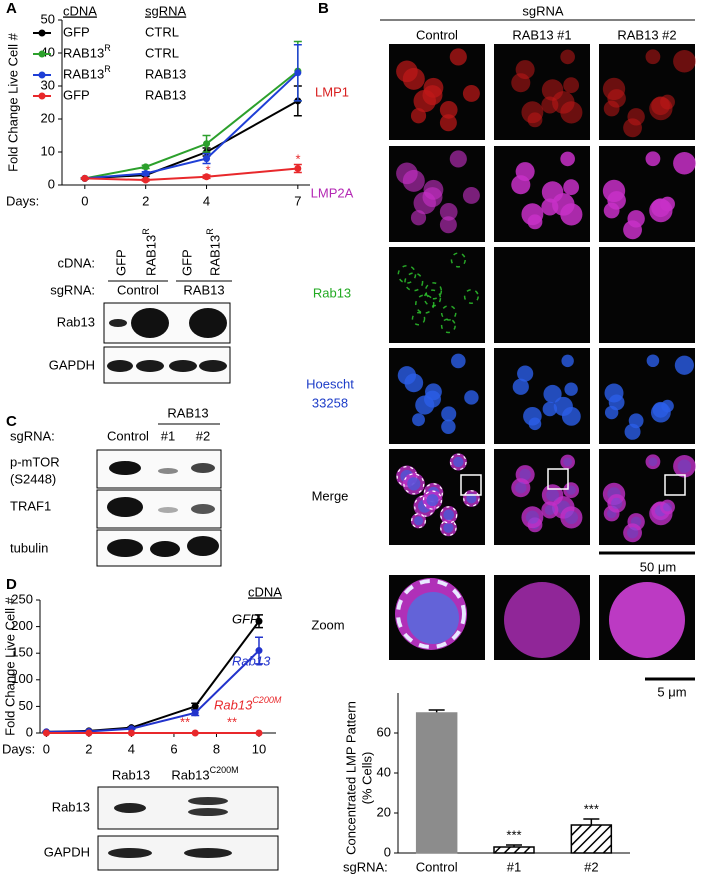  I want to click on lane-label: Rab13, so click(131, 774).